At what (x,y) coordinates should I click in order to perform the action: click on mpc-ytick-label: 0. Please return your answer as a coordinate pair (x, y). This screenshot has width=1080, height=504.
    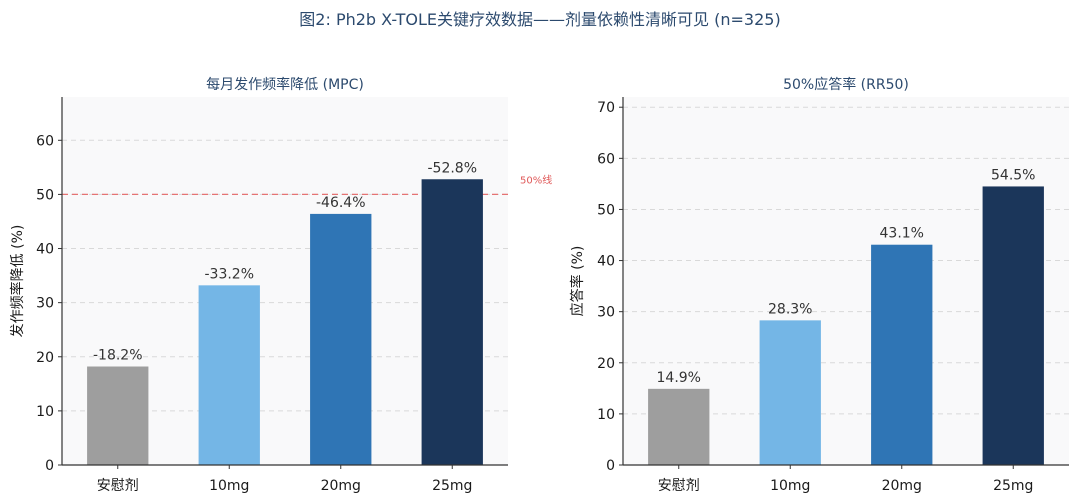
    Looking at the image, I should click on (49, 466).